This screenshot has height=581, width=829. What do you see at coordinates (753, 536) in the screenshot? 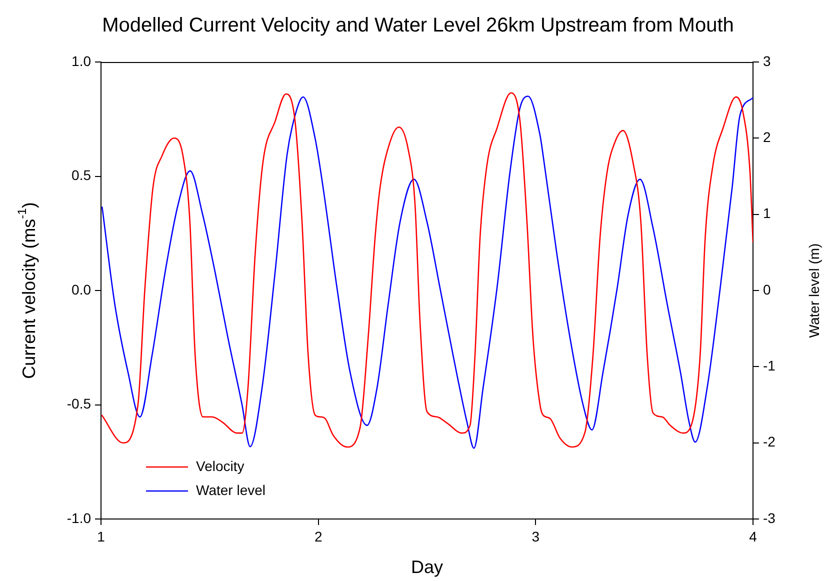
I see `x-tick-label: 4` at bounding box center [753, 536].